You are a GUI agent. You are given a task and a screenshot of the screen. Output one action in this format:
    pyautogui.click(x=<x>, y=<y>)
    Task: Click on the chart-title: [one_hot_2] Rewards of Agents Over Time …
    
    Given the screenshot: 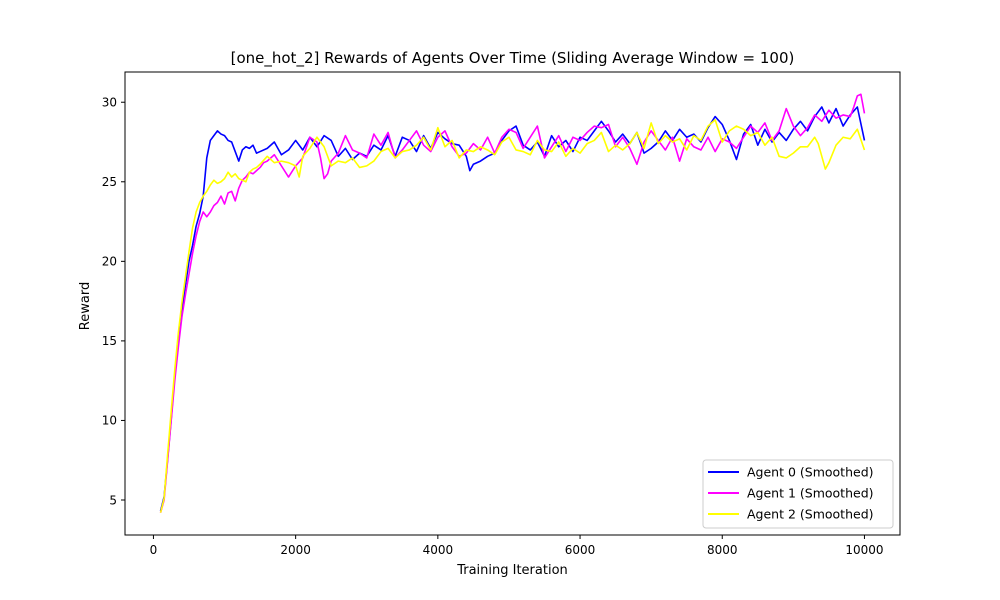 What is the action you would take?
    pyautogui.click(x=513, y=58)
    